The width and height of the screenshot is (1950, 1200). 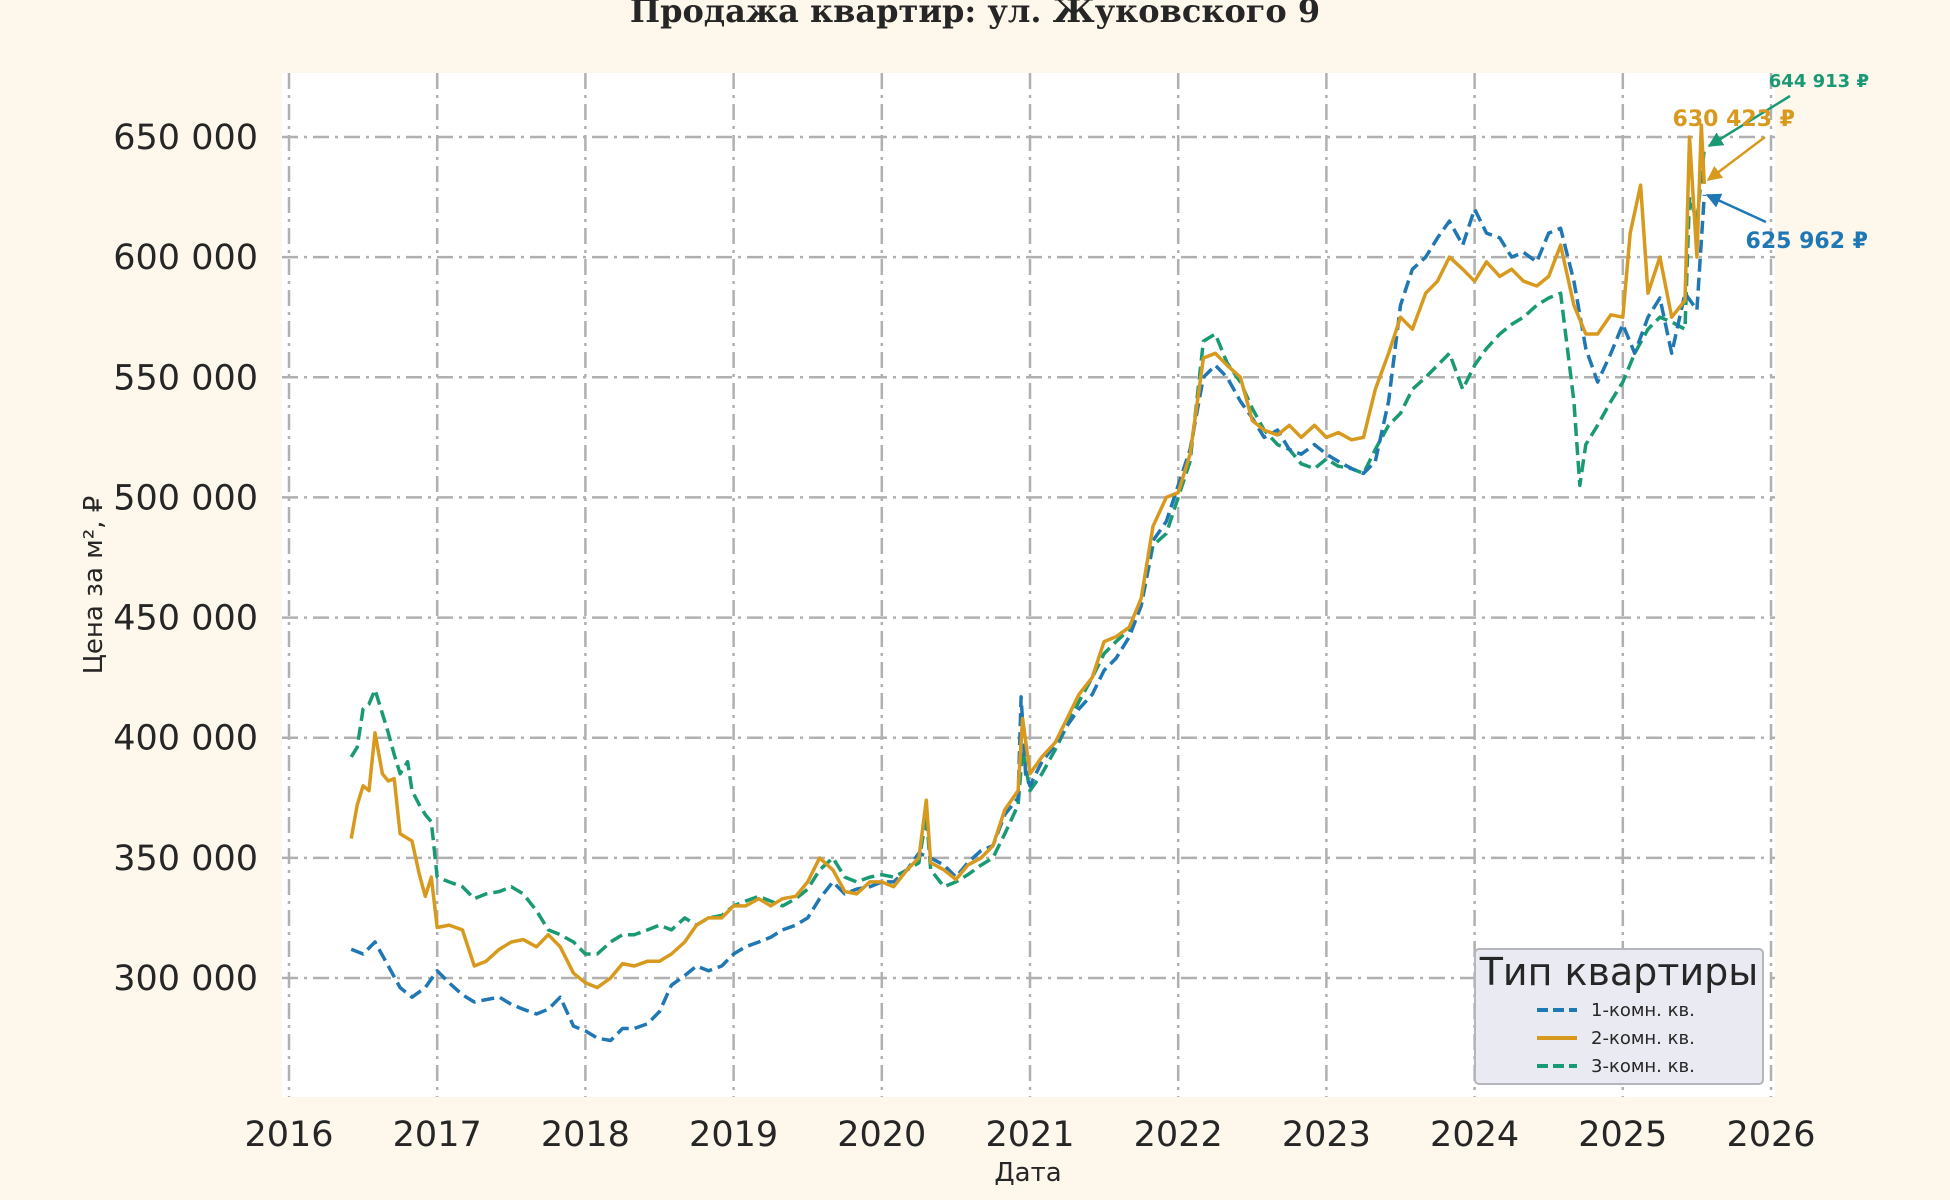 What do you see at coordinates (1027, 1173) in the screenshot?
I see `x-axis-label: Дата` at bounding box center [1027, 1173].